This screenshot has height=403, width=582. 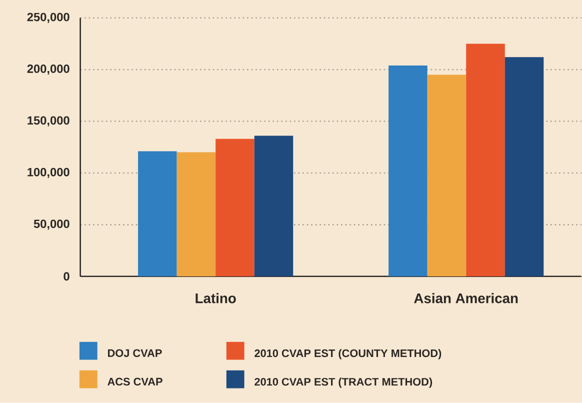 What do you see at coordinates (48, 69) in the screenshot?
I see `y-tick-label: 200,000` at bounding box center [48, 69].